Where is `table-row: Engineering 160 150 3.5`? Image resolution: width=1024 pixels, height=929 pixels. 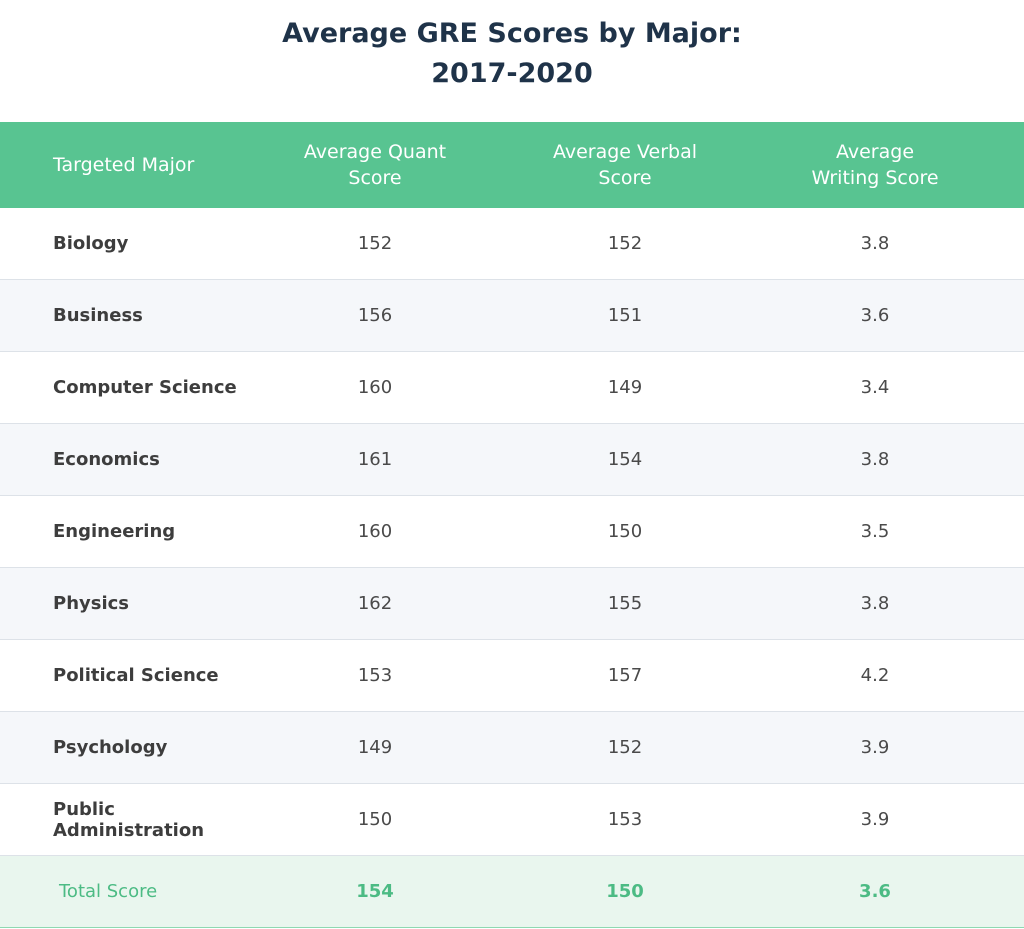 table-row: Engineering 160 150 3.5 is located at coordinates (512, 531).